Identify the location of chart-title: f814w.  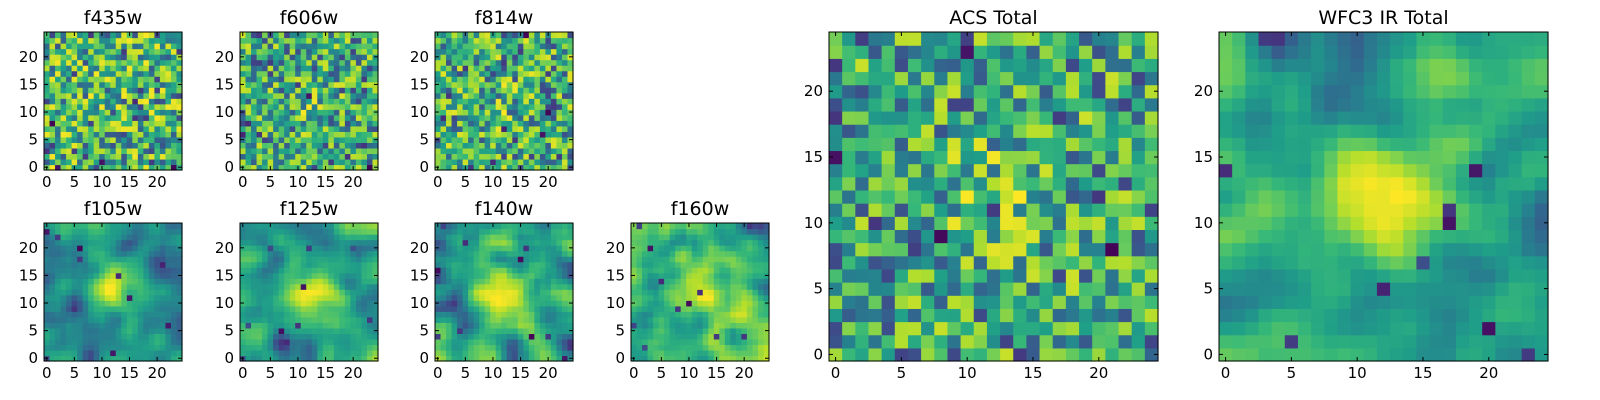
(504, 18).